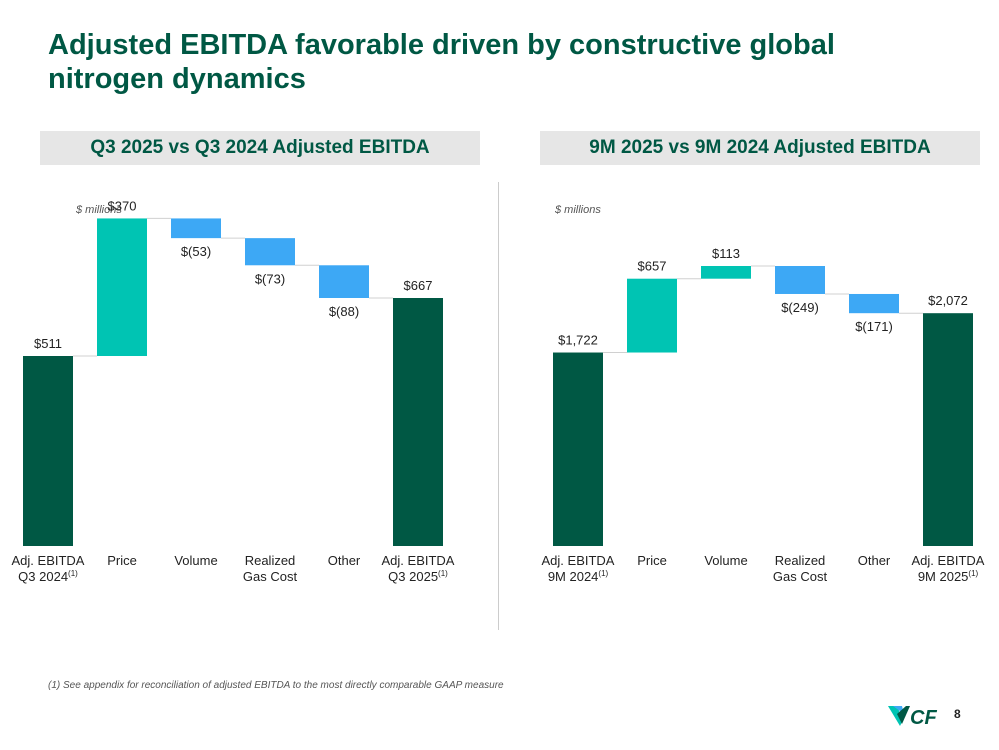  I want to click on cf-logo: CF, so click(912, 717).